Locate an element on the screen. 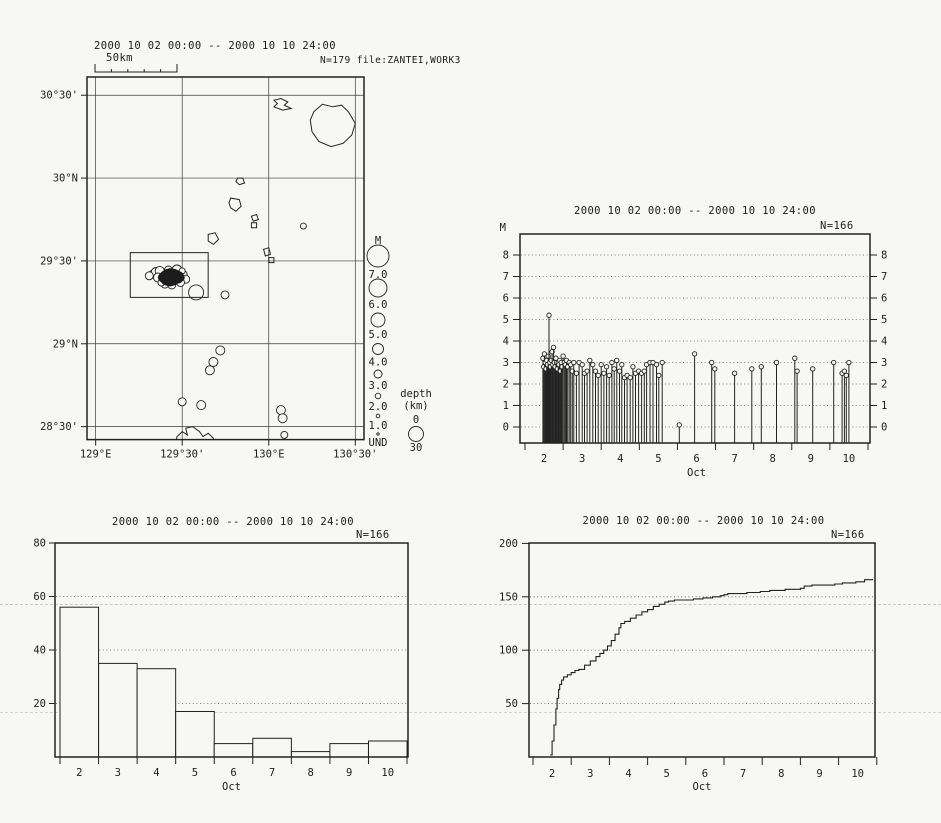 This screenshot has width=941, height=823. svg-text: 200 is located at coordinates (508, 544).